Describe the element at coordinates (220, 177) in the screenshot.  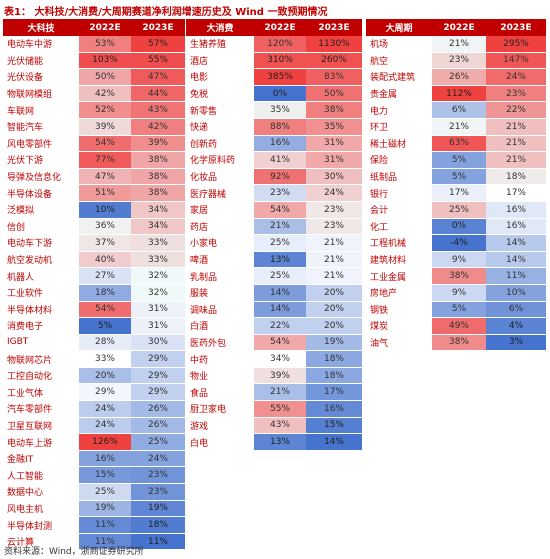
I see `row-label: 化妆品` at that location.